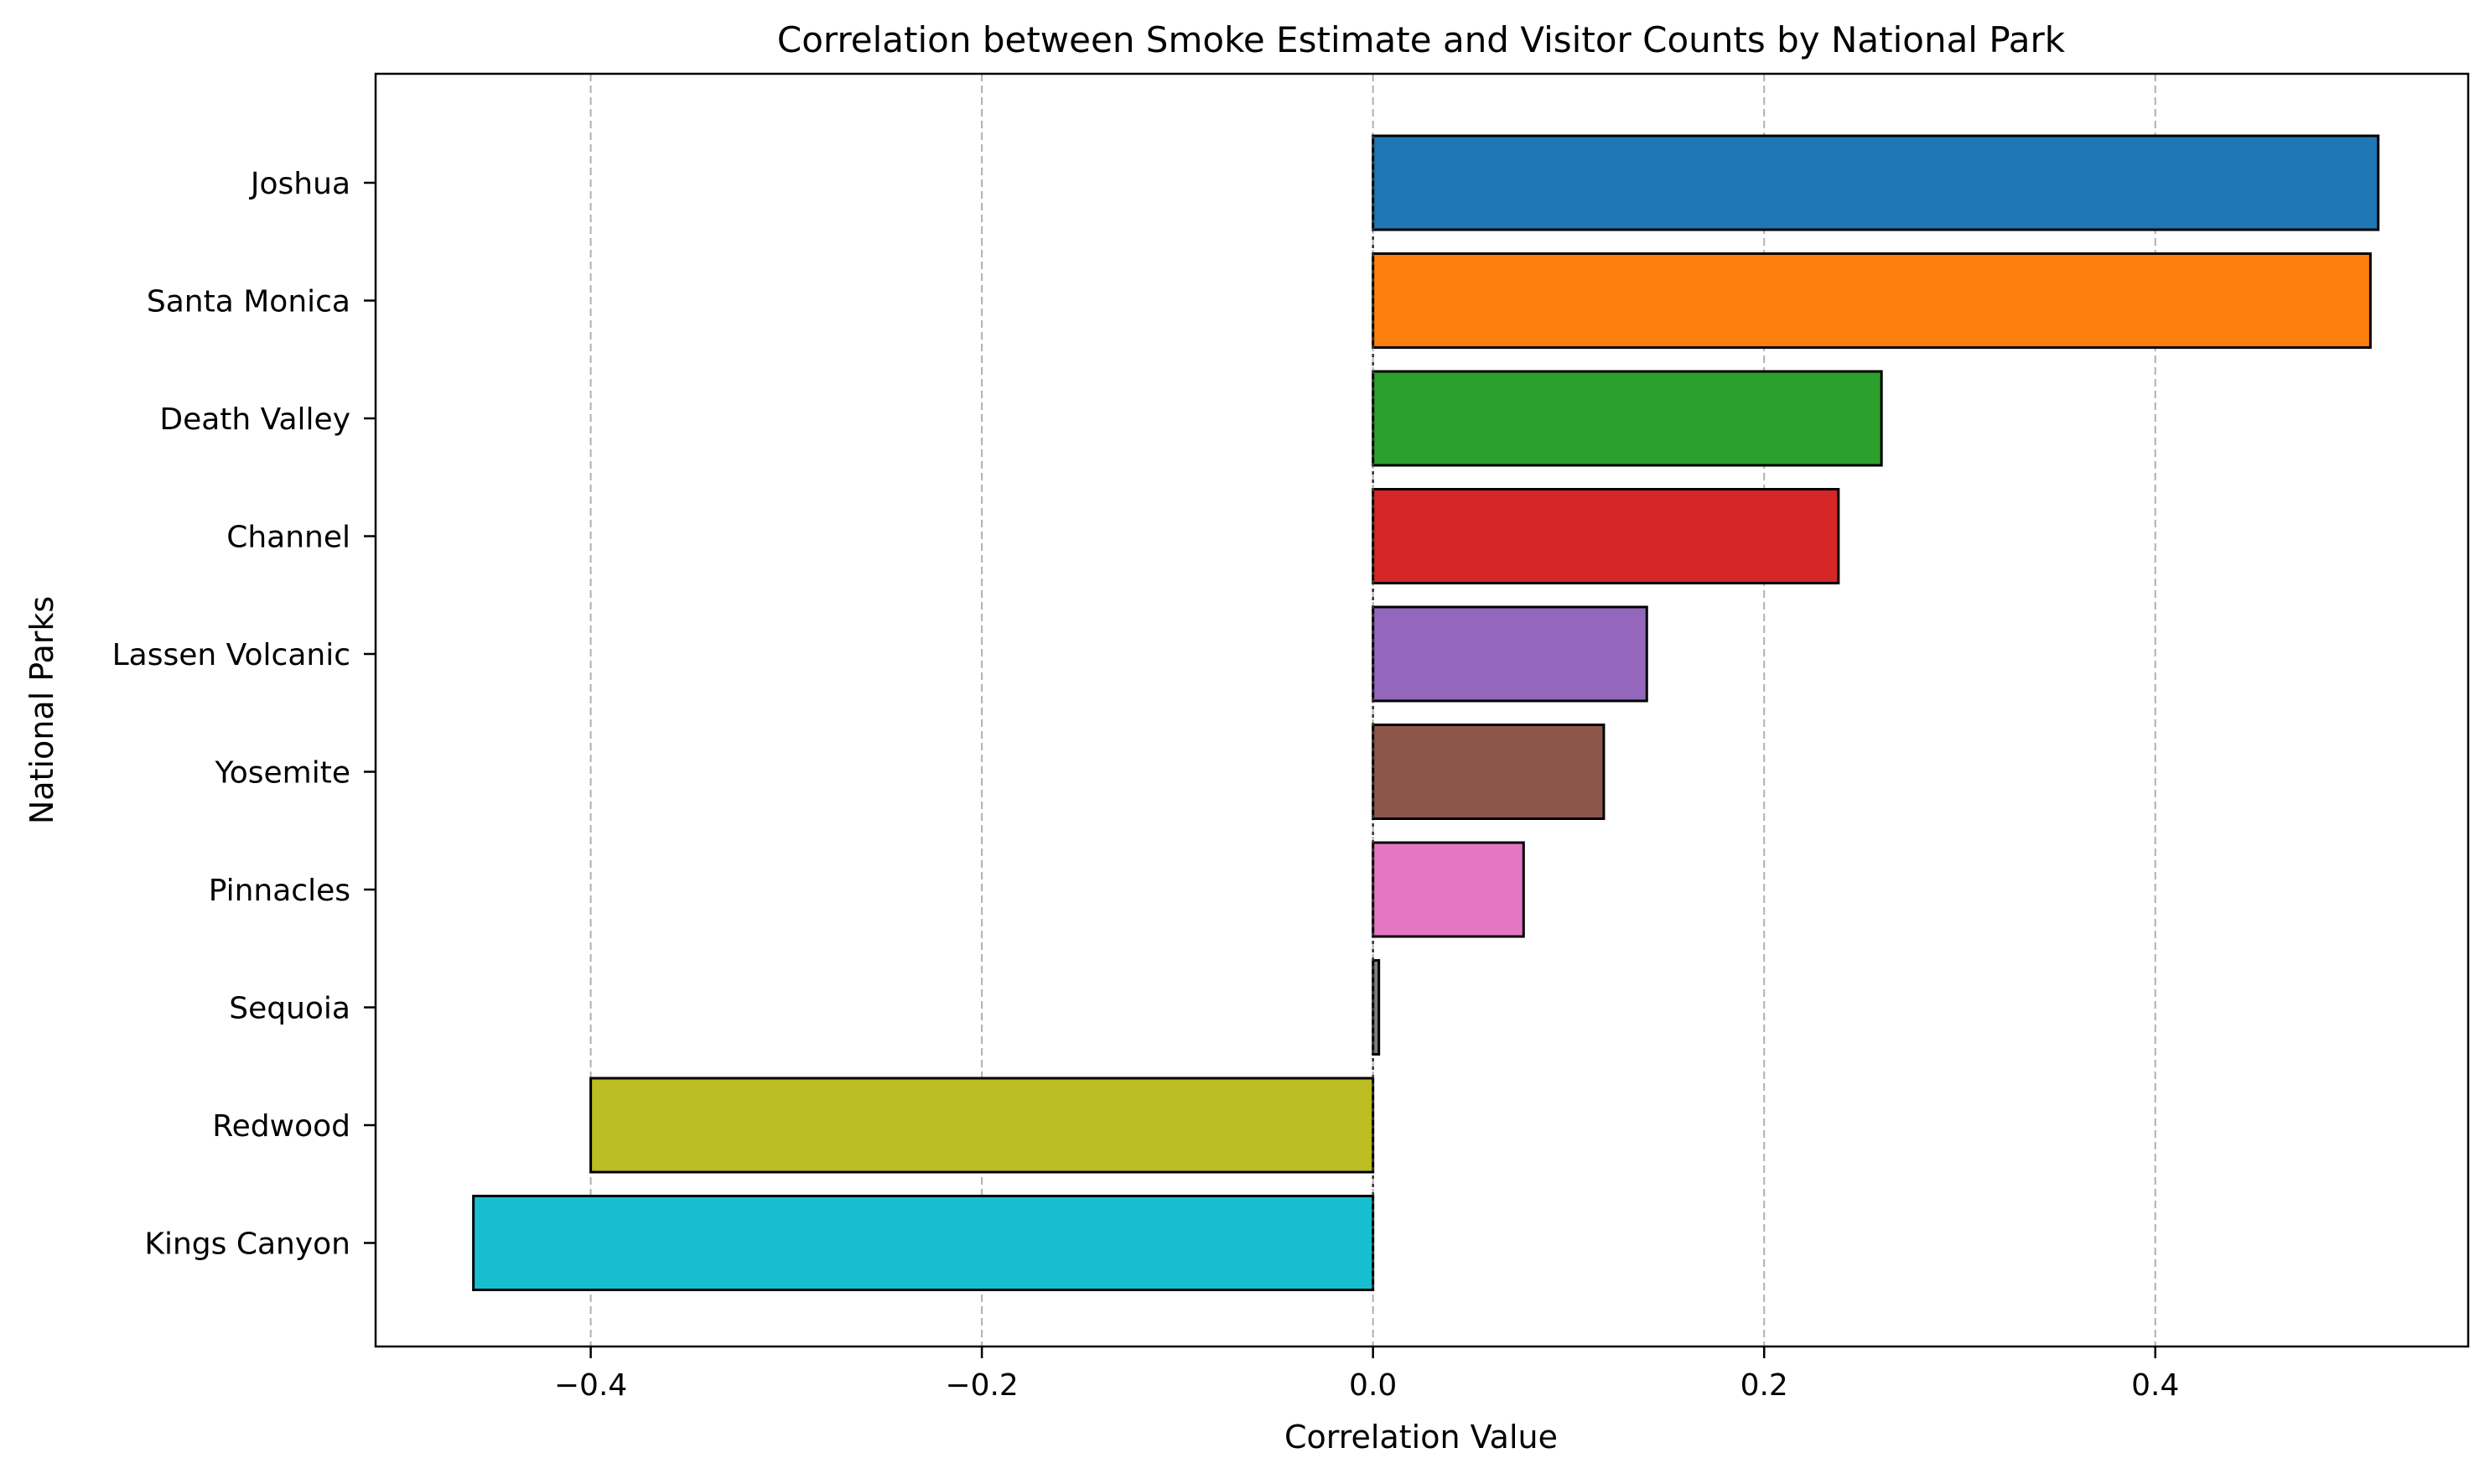 This screenshot has width=2490, height=1484. Describe the element at coordinates (279, 891) in the screenshot. I see `y-tick-label: Pinnacles` at that location.